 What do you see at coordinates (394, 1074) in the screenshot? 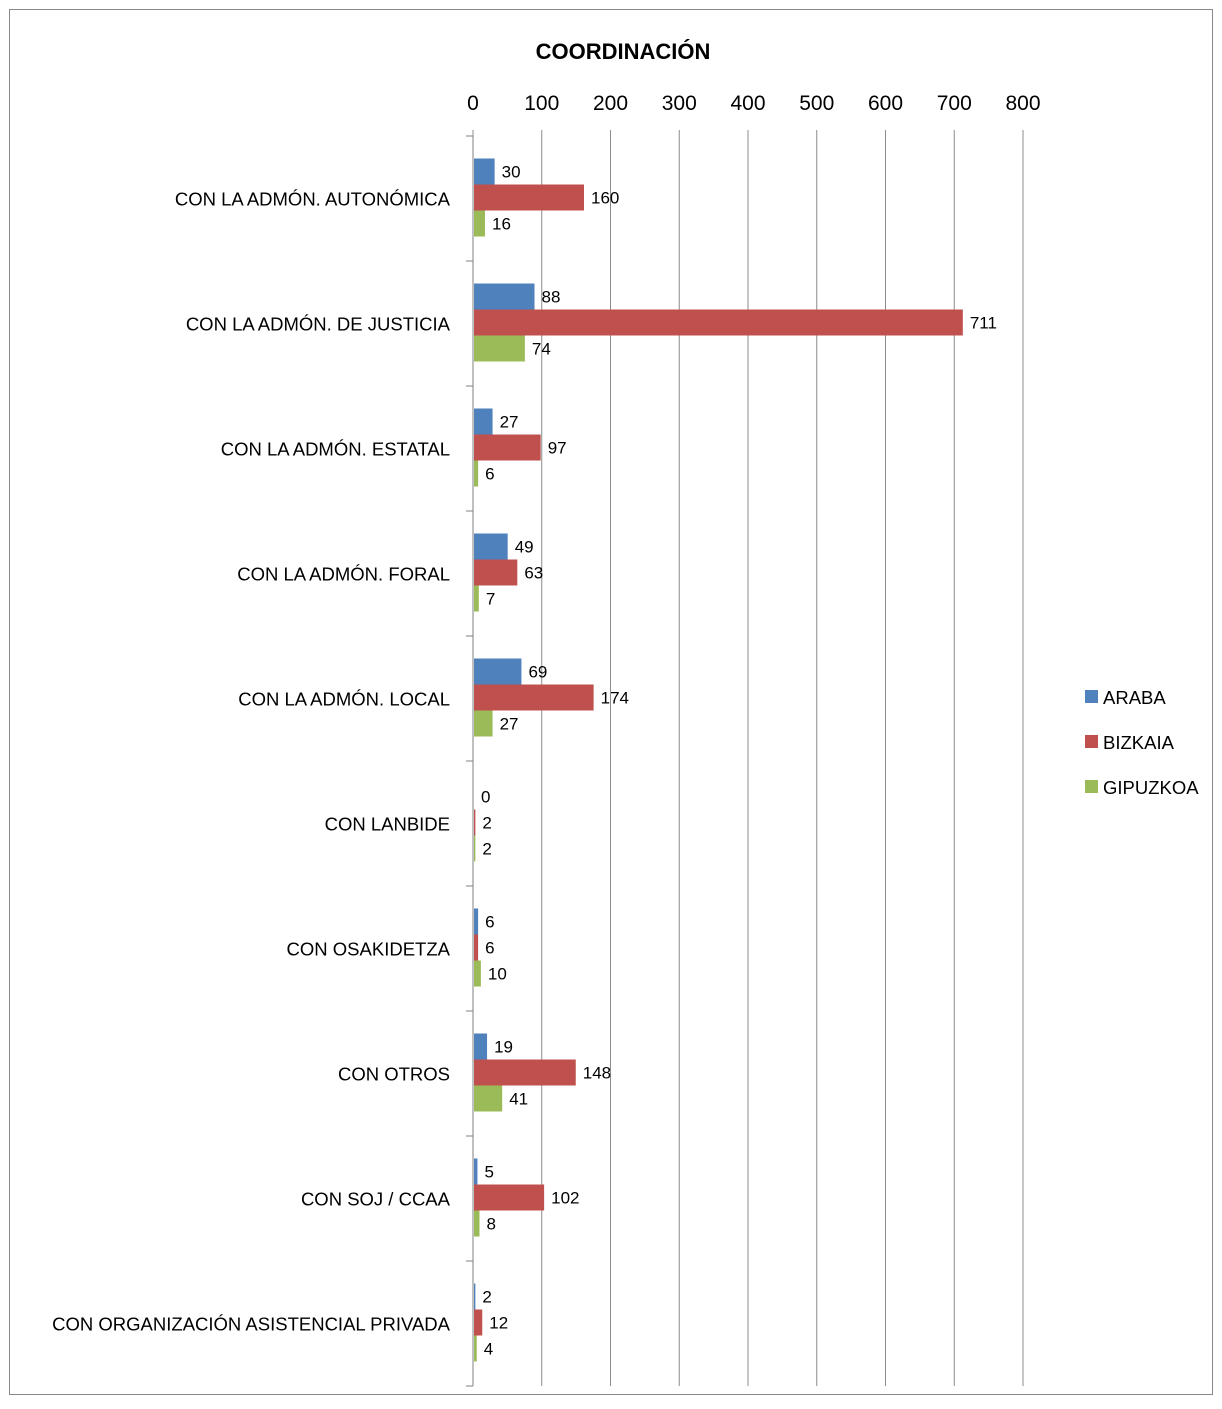
I see `category-label: CON OTROS` at bounding box center [394, 1074].